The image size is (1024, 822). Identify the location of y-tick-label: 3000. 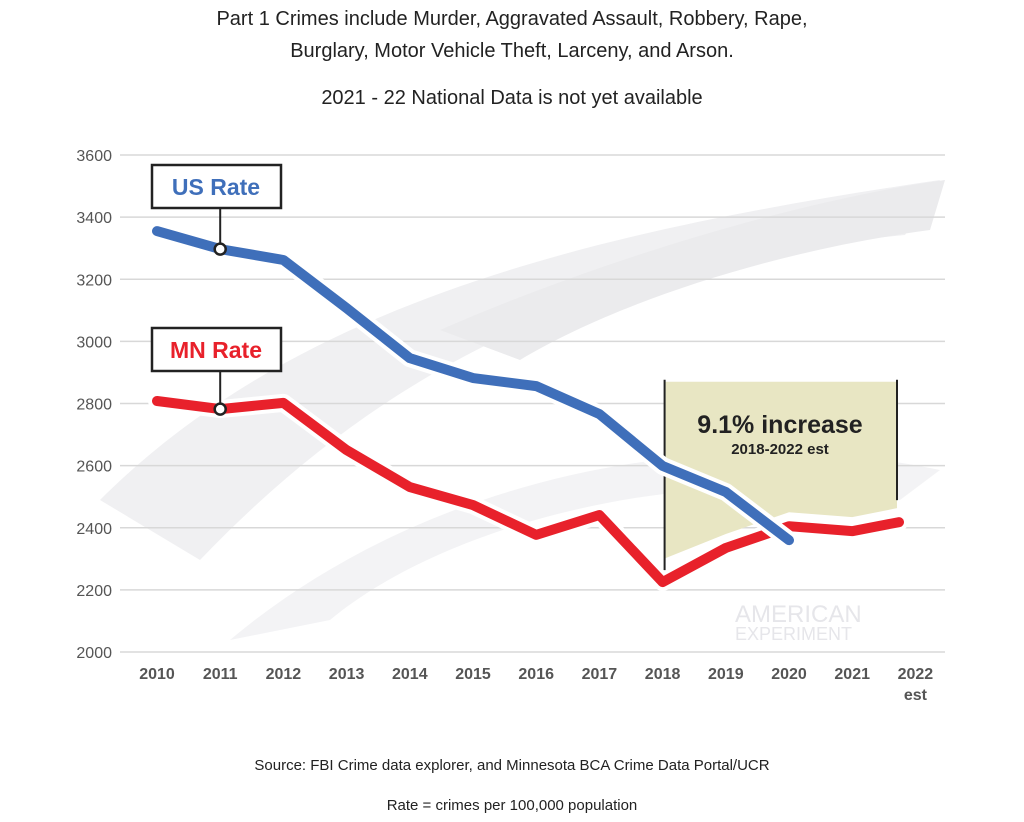
(94, 342).